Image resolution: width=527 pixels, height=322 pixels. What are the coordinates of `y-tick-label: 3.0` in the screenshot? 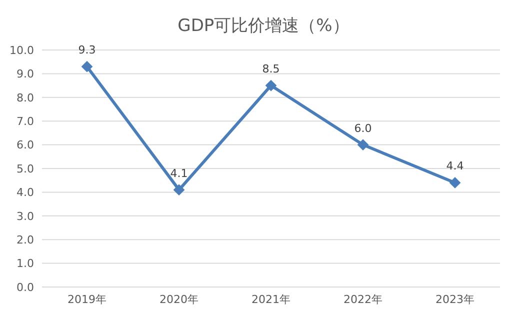 It's located at (25, 216).